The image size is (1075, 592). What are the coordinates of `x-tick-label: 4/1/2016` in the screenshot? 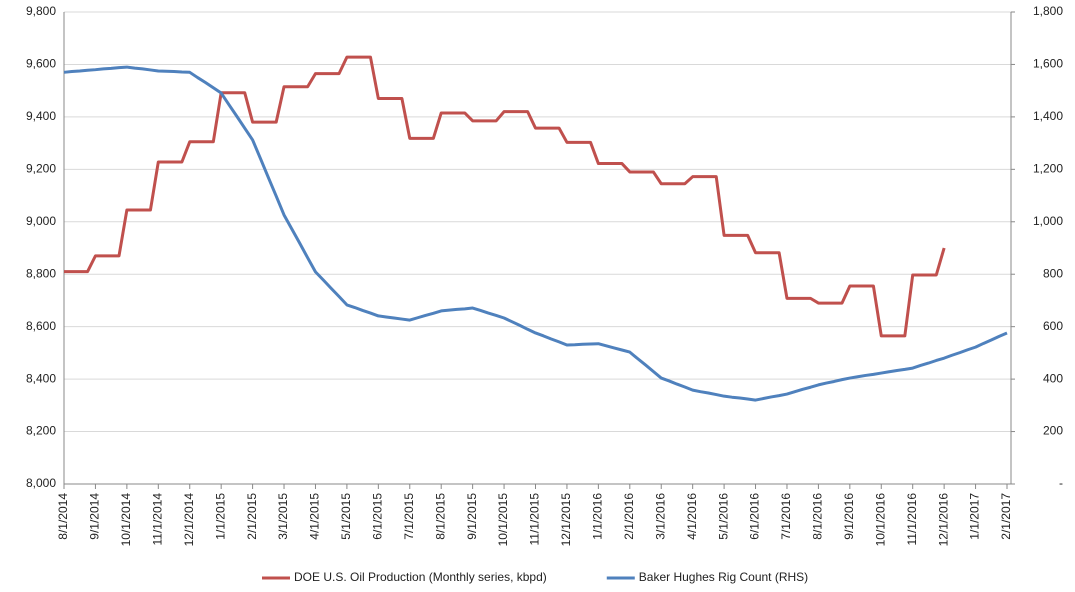 It's located at (692, 516).